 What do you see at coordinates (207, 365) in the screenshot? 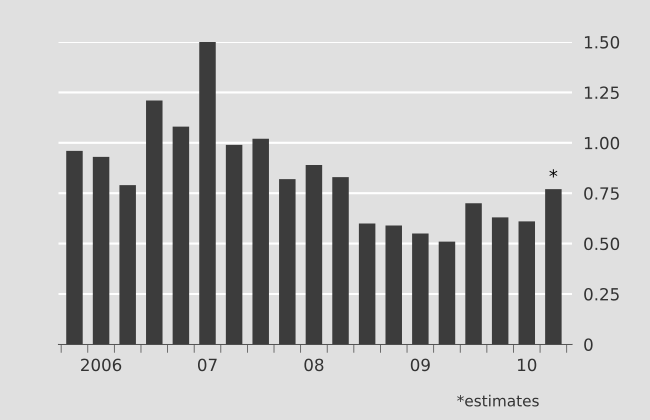
I see `x-tick-label: 07` at bounding box center [207, 365].